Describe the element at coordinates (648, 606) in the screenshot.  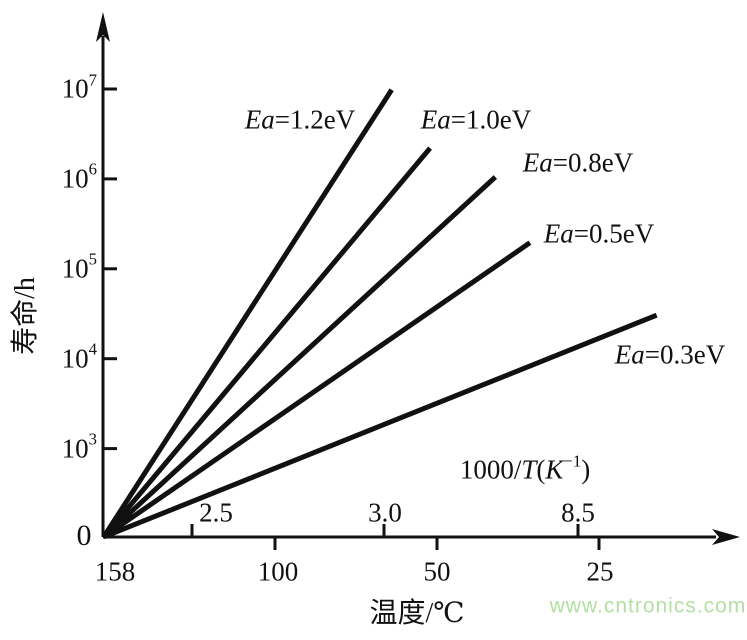
I see `watermark: www.cntronics.com` at that location.